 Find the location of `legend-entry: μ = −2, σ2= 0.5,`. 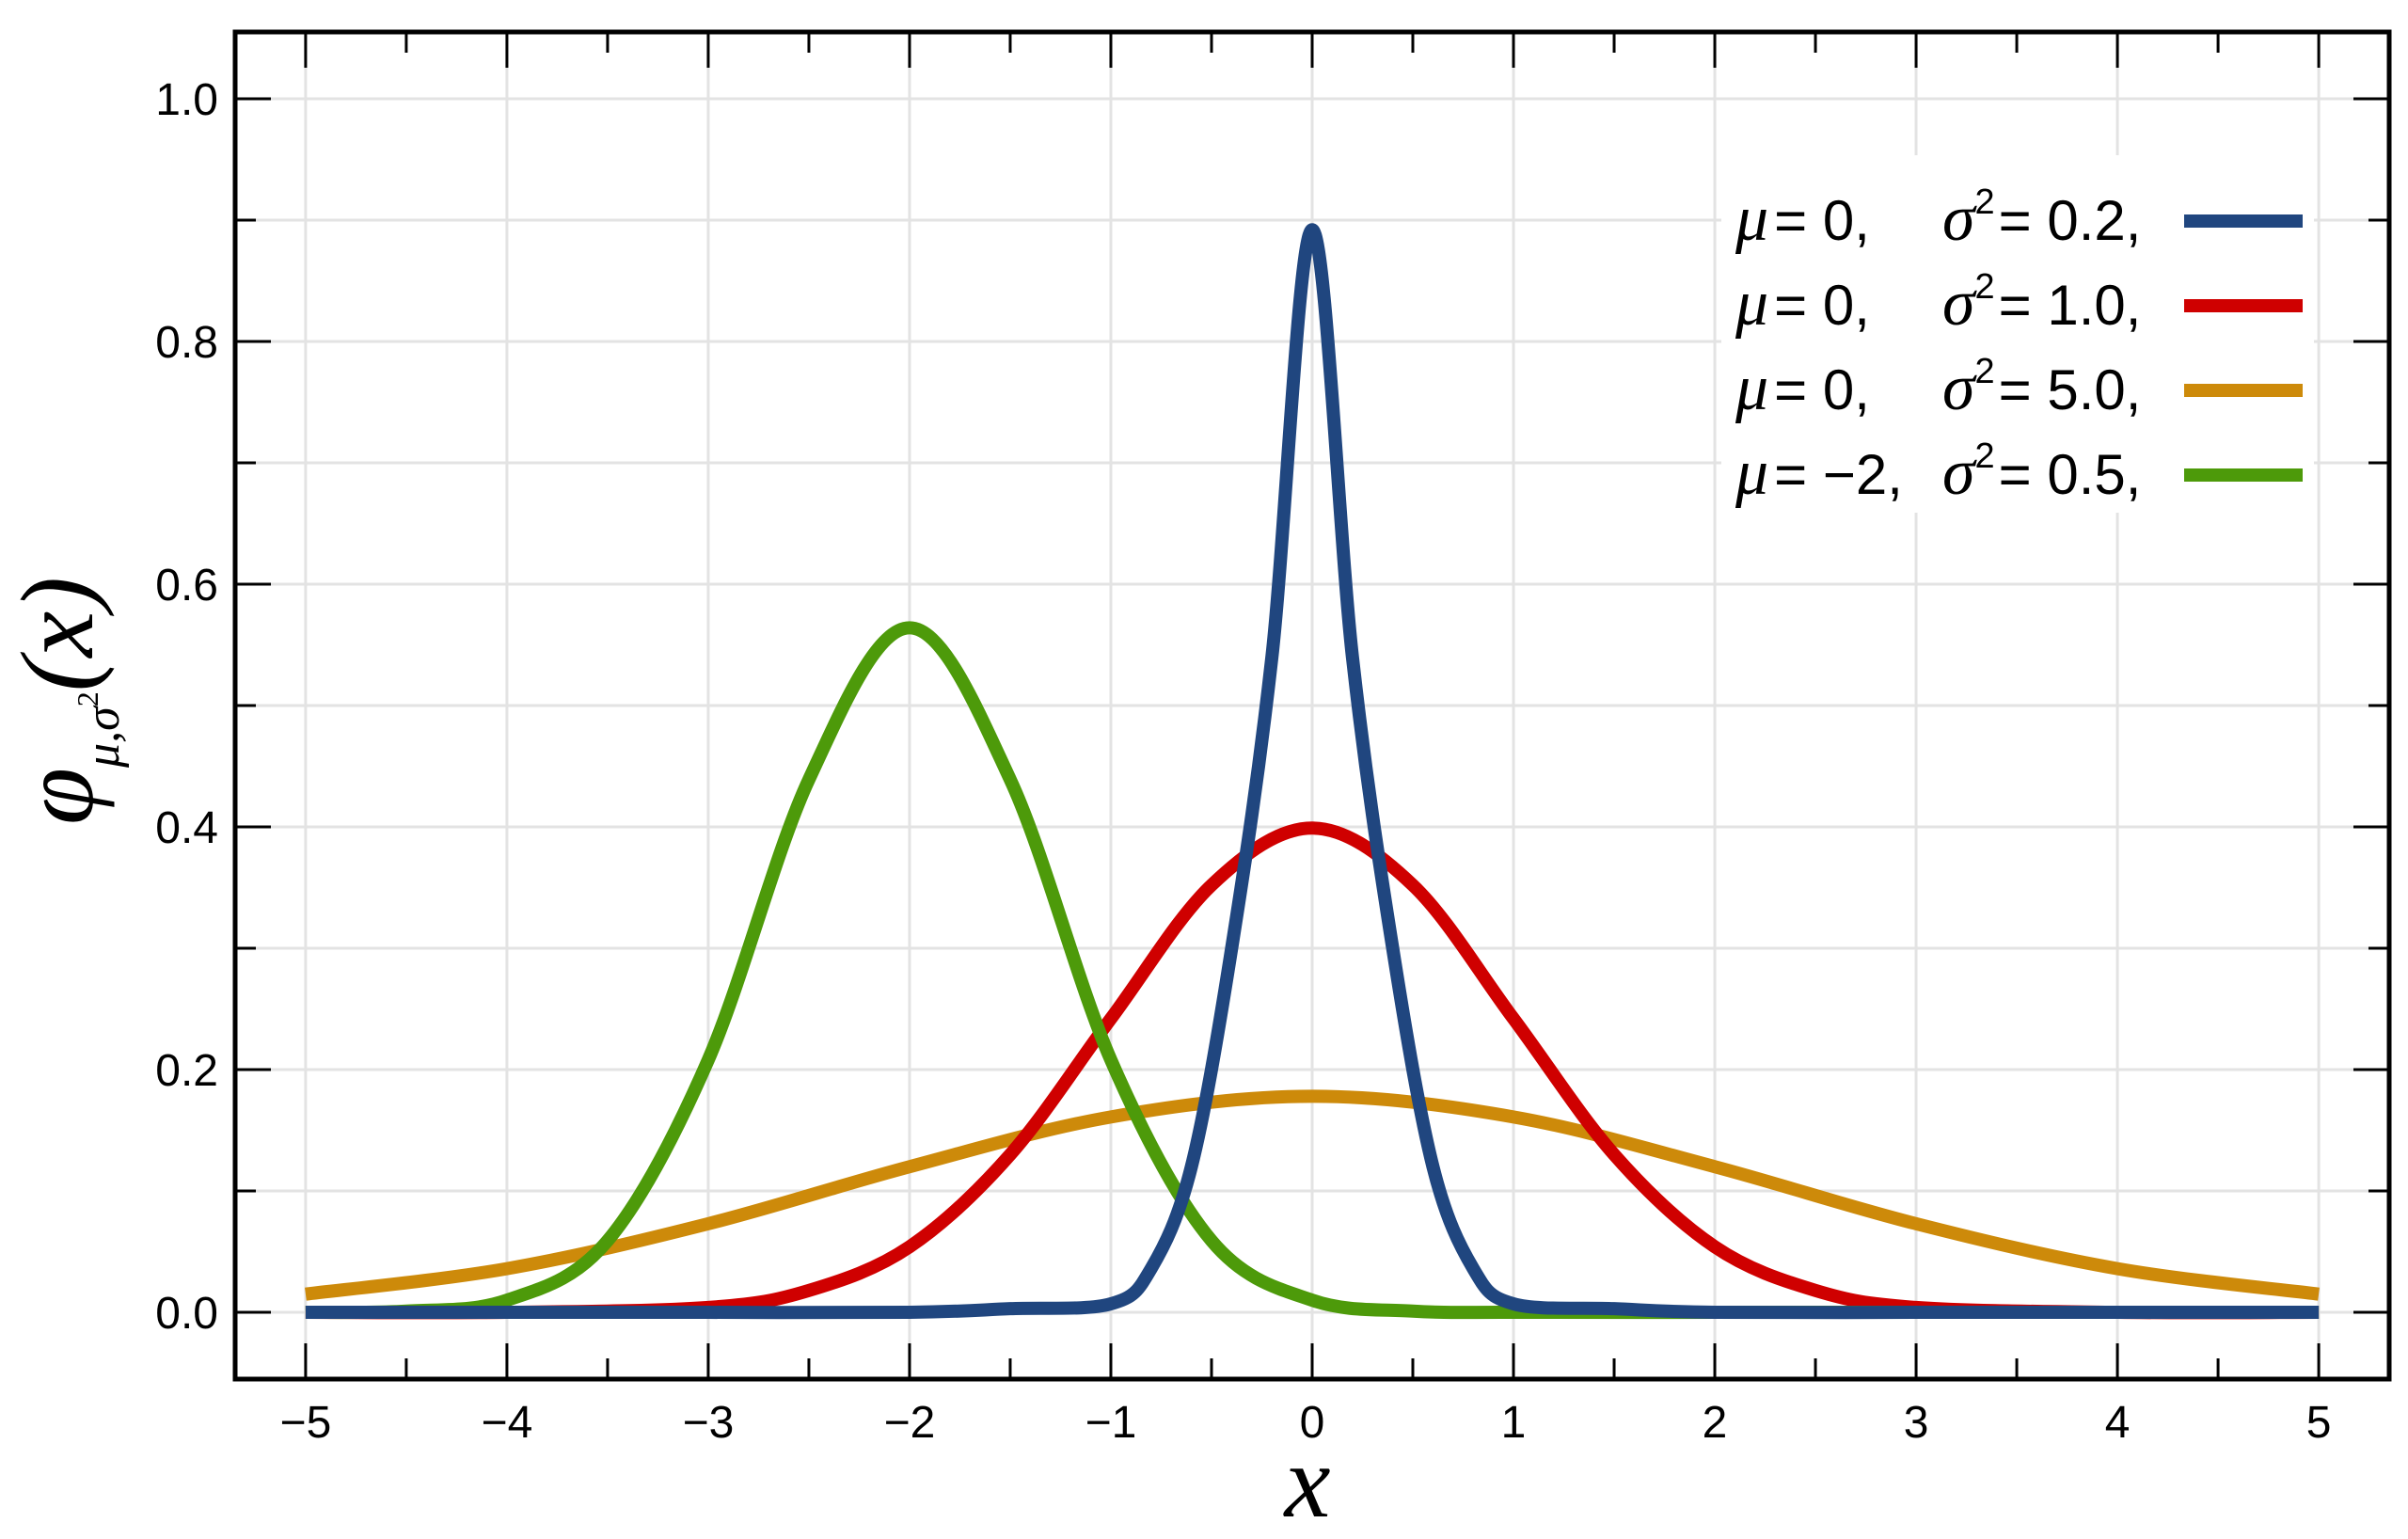

legend-entry: μ = −2, σ2= 0.5, is located at coordinates (2019, 472).